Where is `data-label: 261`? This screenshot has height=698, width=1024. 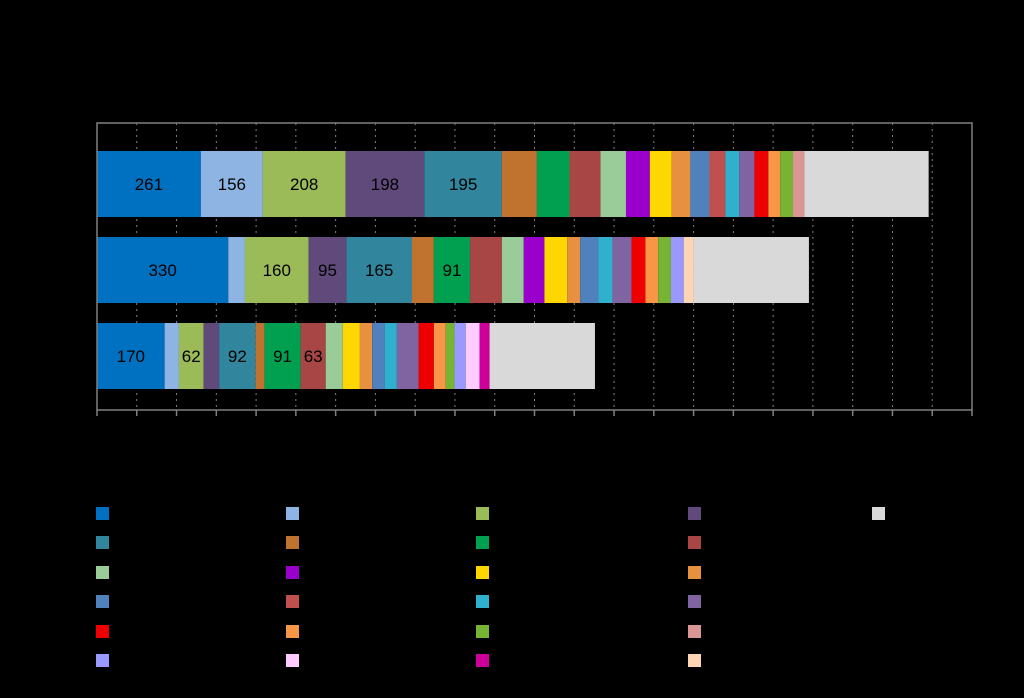
data-label: 261 is located at coordinates (149, 184).